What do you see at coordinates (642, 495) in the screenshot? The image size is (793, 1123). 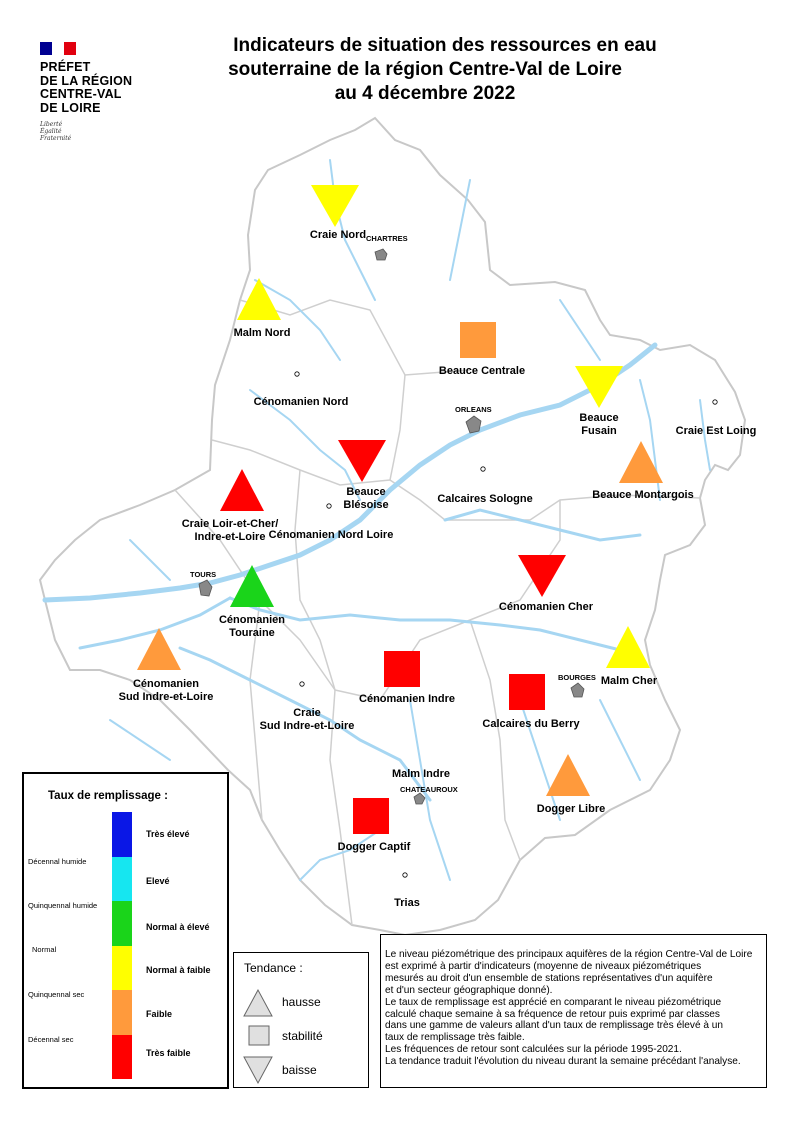 I see `aquifer-label: Beauce Montargois` at bounding box center [642, 495].